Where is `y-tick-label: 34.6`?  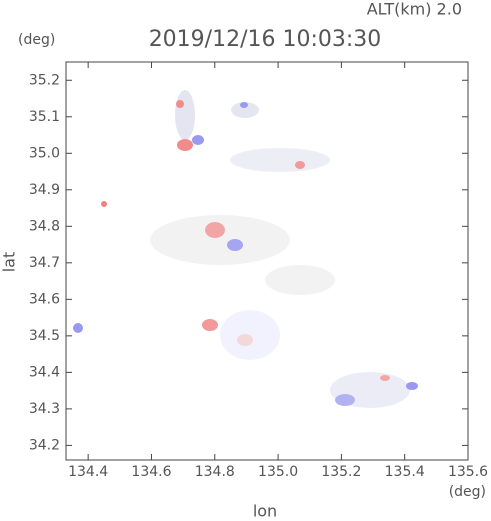
y-tick-label: 34.6 is located at coordinates (44, 299).